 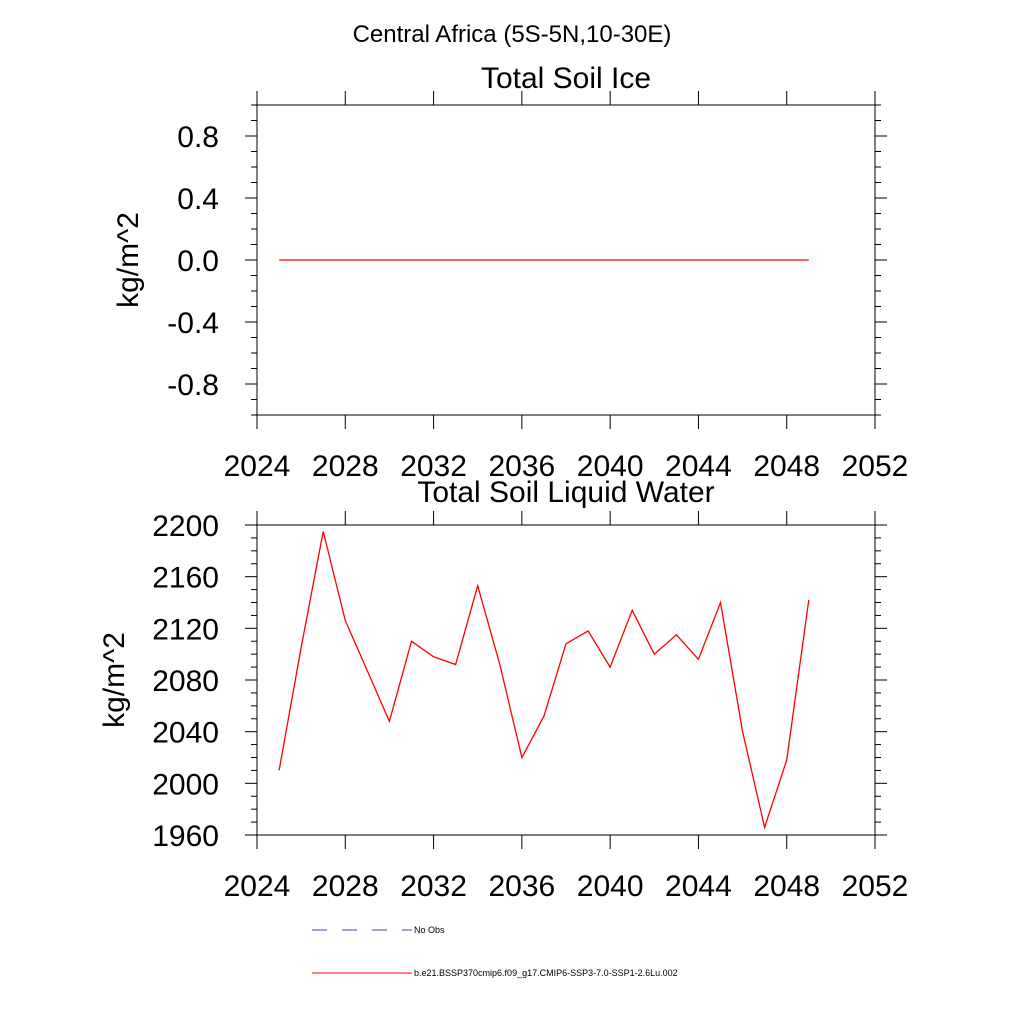 What do you see at coordinates (185, 681) in the screenshot?
I see `y-tick-label-liquid: 2080` at bounding box center [185, 681].